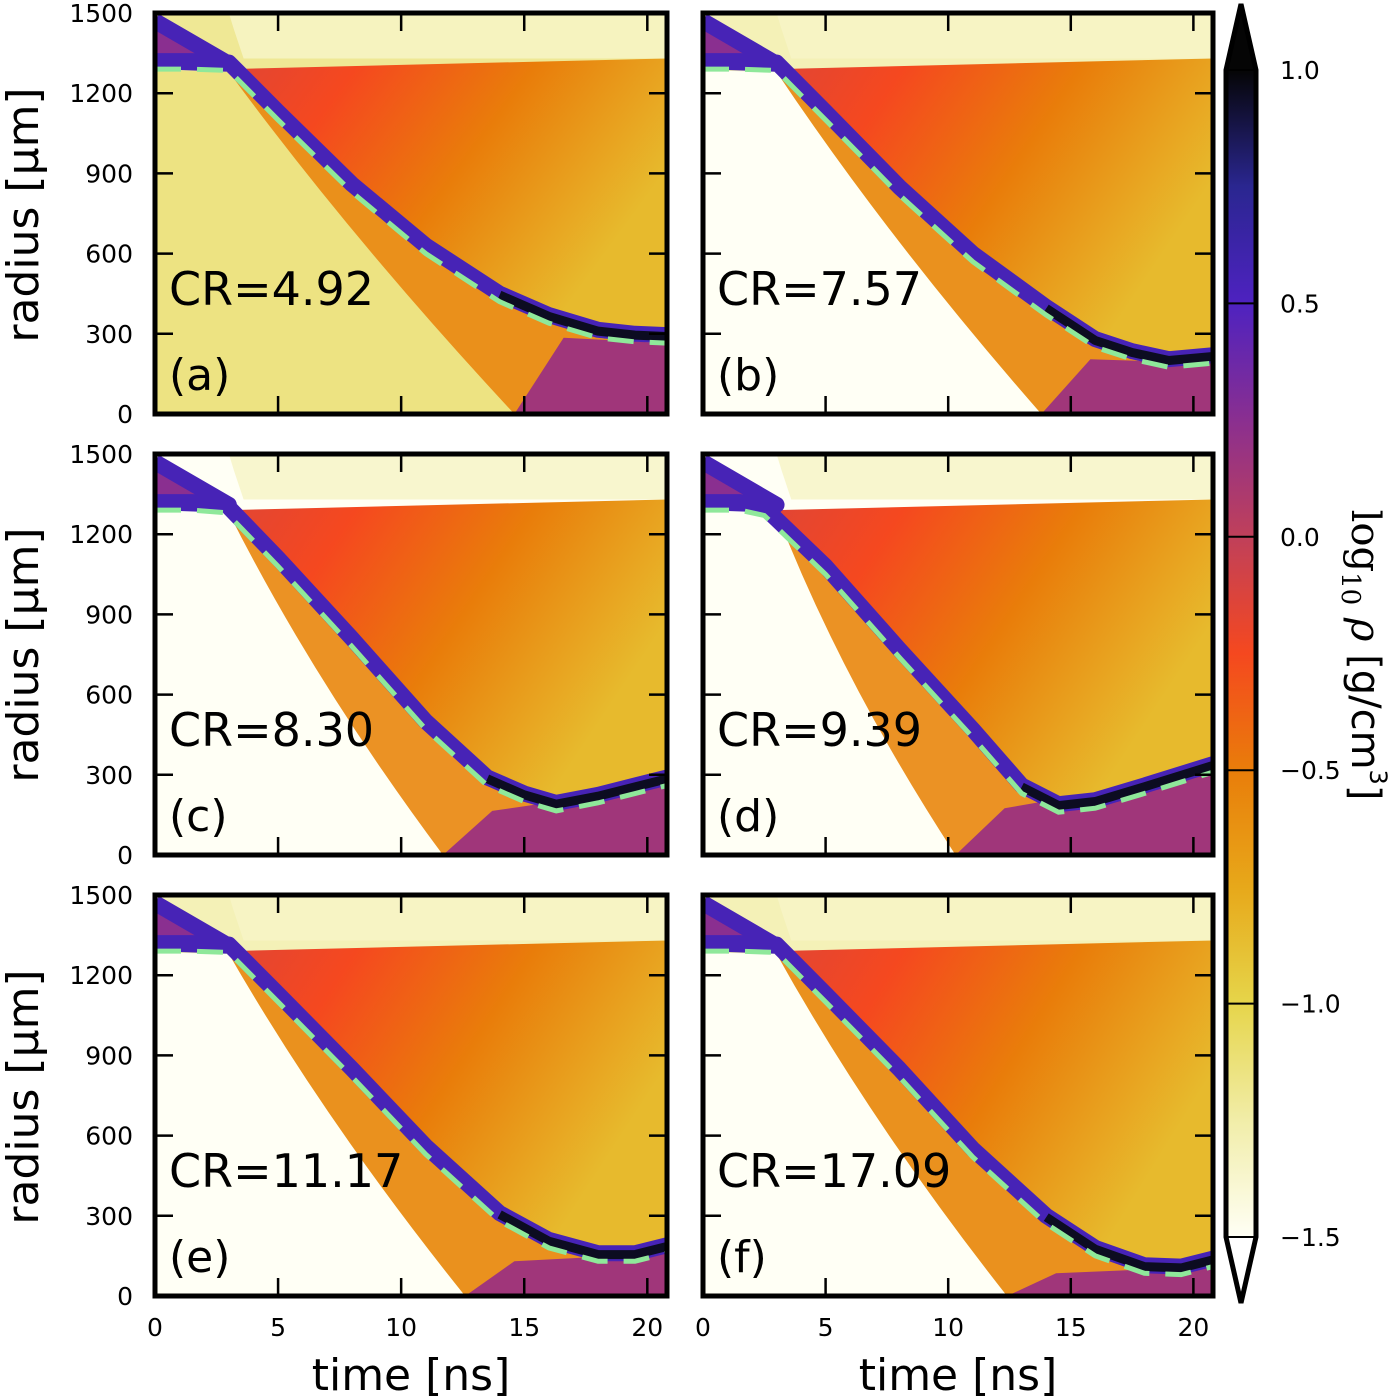  I want to click on panel-e: 0 5 10 15 20 0 300 600 900 1200 1500 CR=11.17 (e), so click(369, 1111).